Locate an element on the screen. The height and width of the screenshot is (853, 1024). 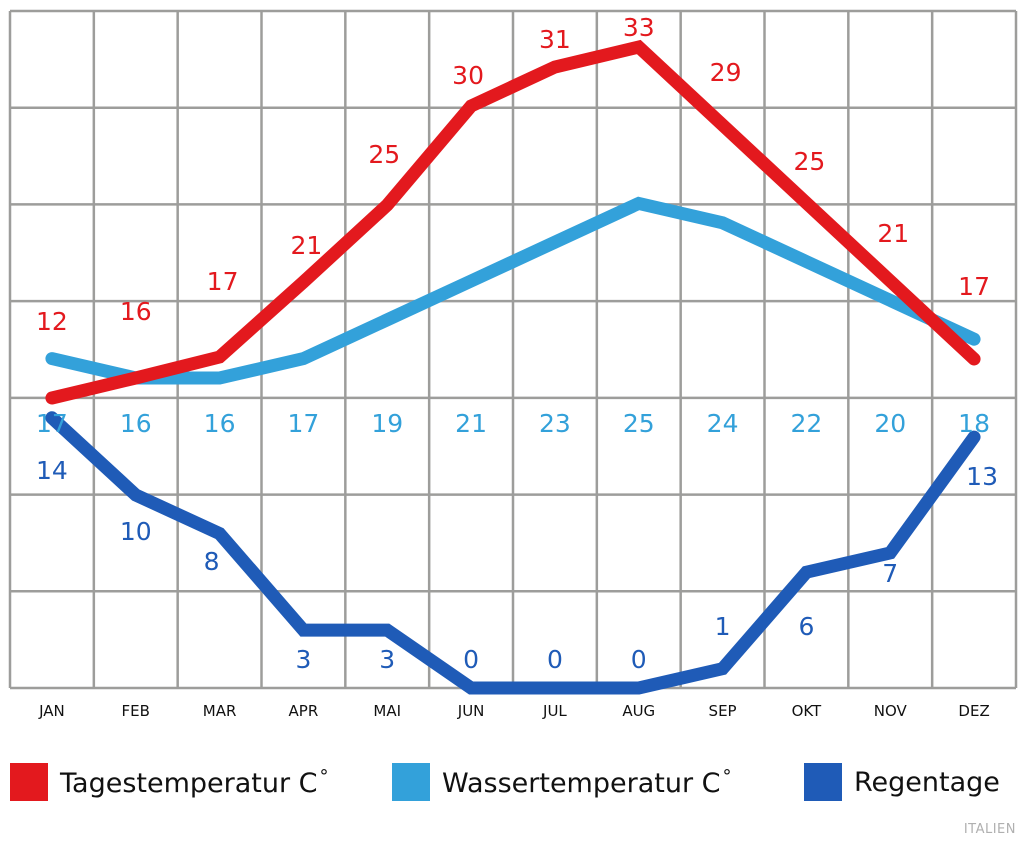
legend-item-wassertemperatur: Wassertemperatur C ° is located at coordinates (562, 782).